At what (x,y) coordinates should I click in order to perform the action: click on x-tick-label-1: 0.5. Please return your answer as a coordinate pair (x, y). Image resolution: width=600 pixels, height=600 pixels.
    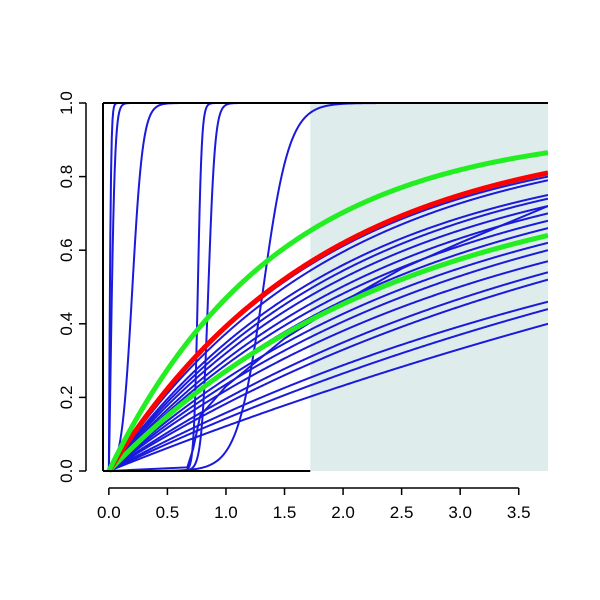
    Looking at the image, I should click on (168, 512).